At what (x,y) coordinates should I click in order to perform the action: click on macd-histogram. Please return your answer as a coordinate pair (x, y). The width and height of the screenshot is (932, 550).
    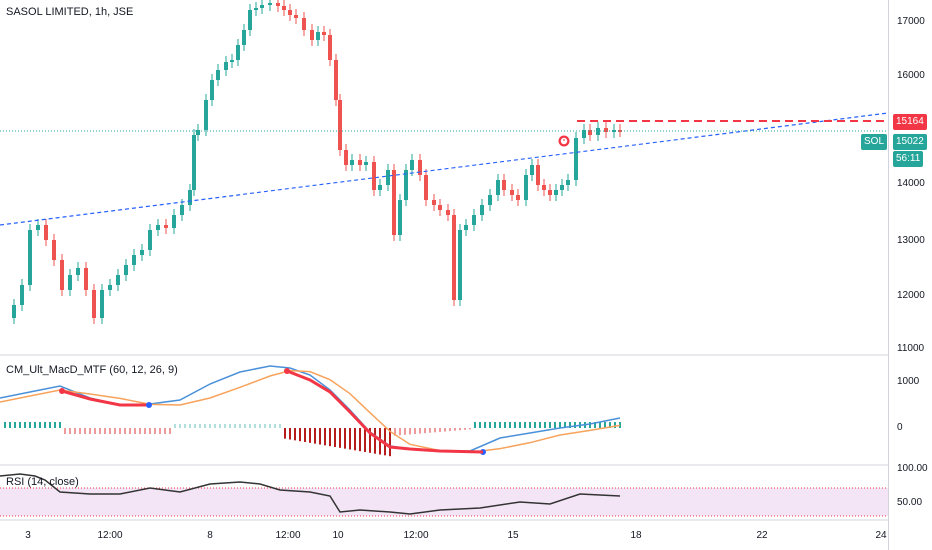
    Looking at the image, I should click on (312, 439).